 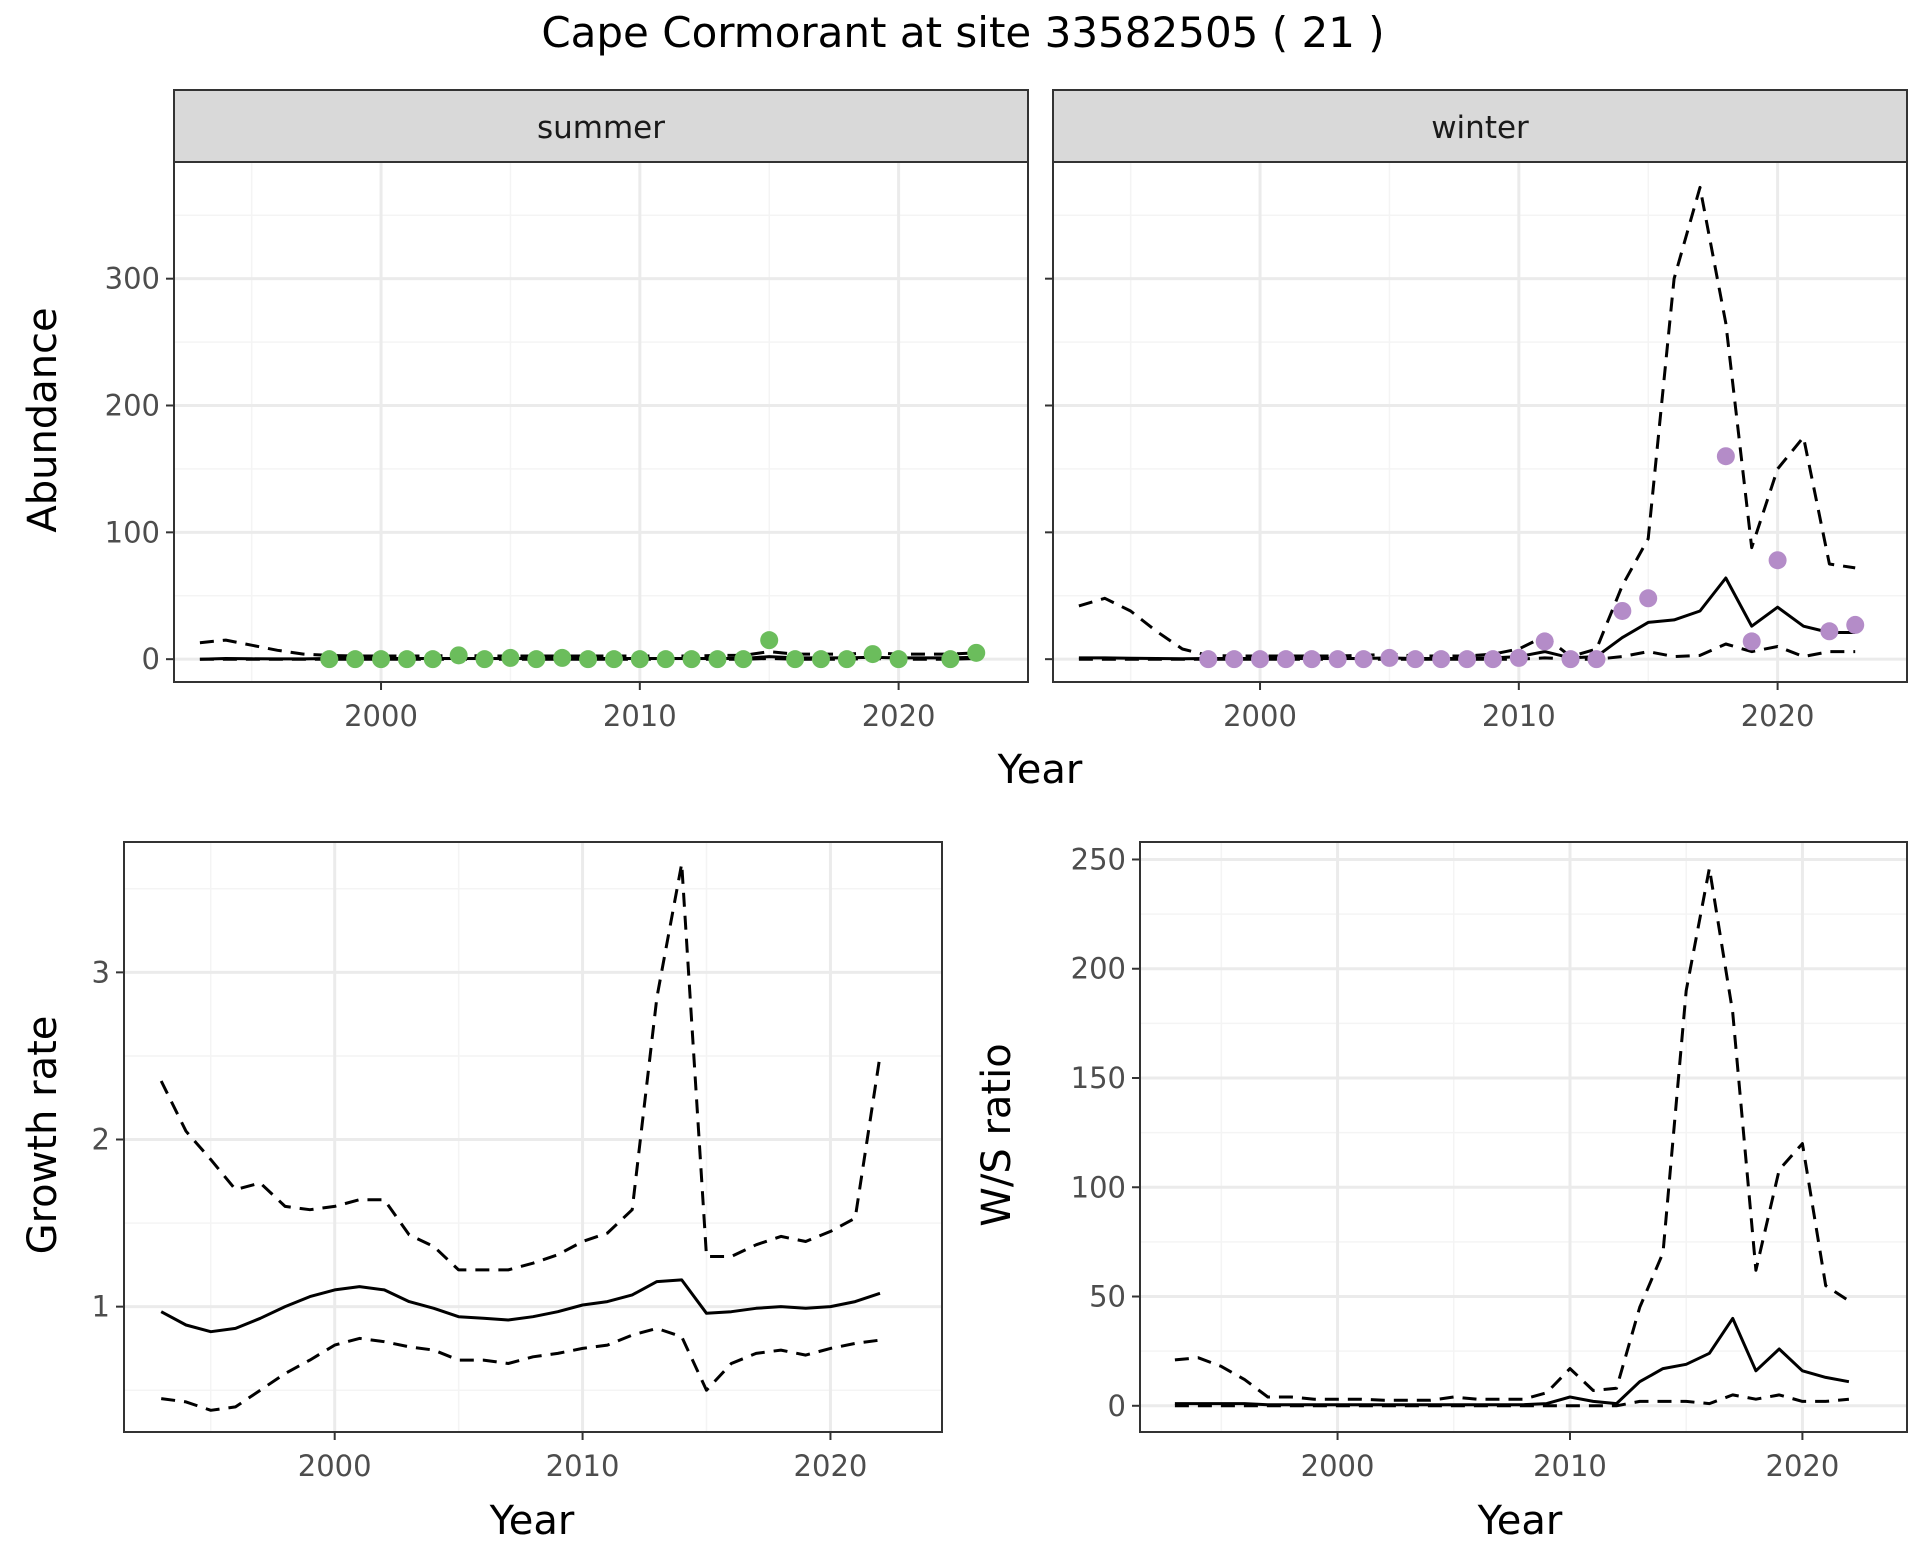 What do you see at coordinates (962, 32) in the screenshot?
I see `figure-title: Cape Cormorant at site 33582505 ( 21 )` at bounding box center [962, 32].